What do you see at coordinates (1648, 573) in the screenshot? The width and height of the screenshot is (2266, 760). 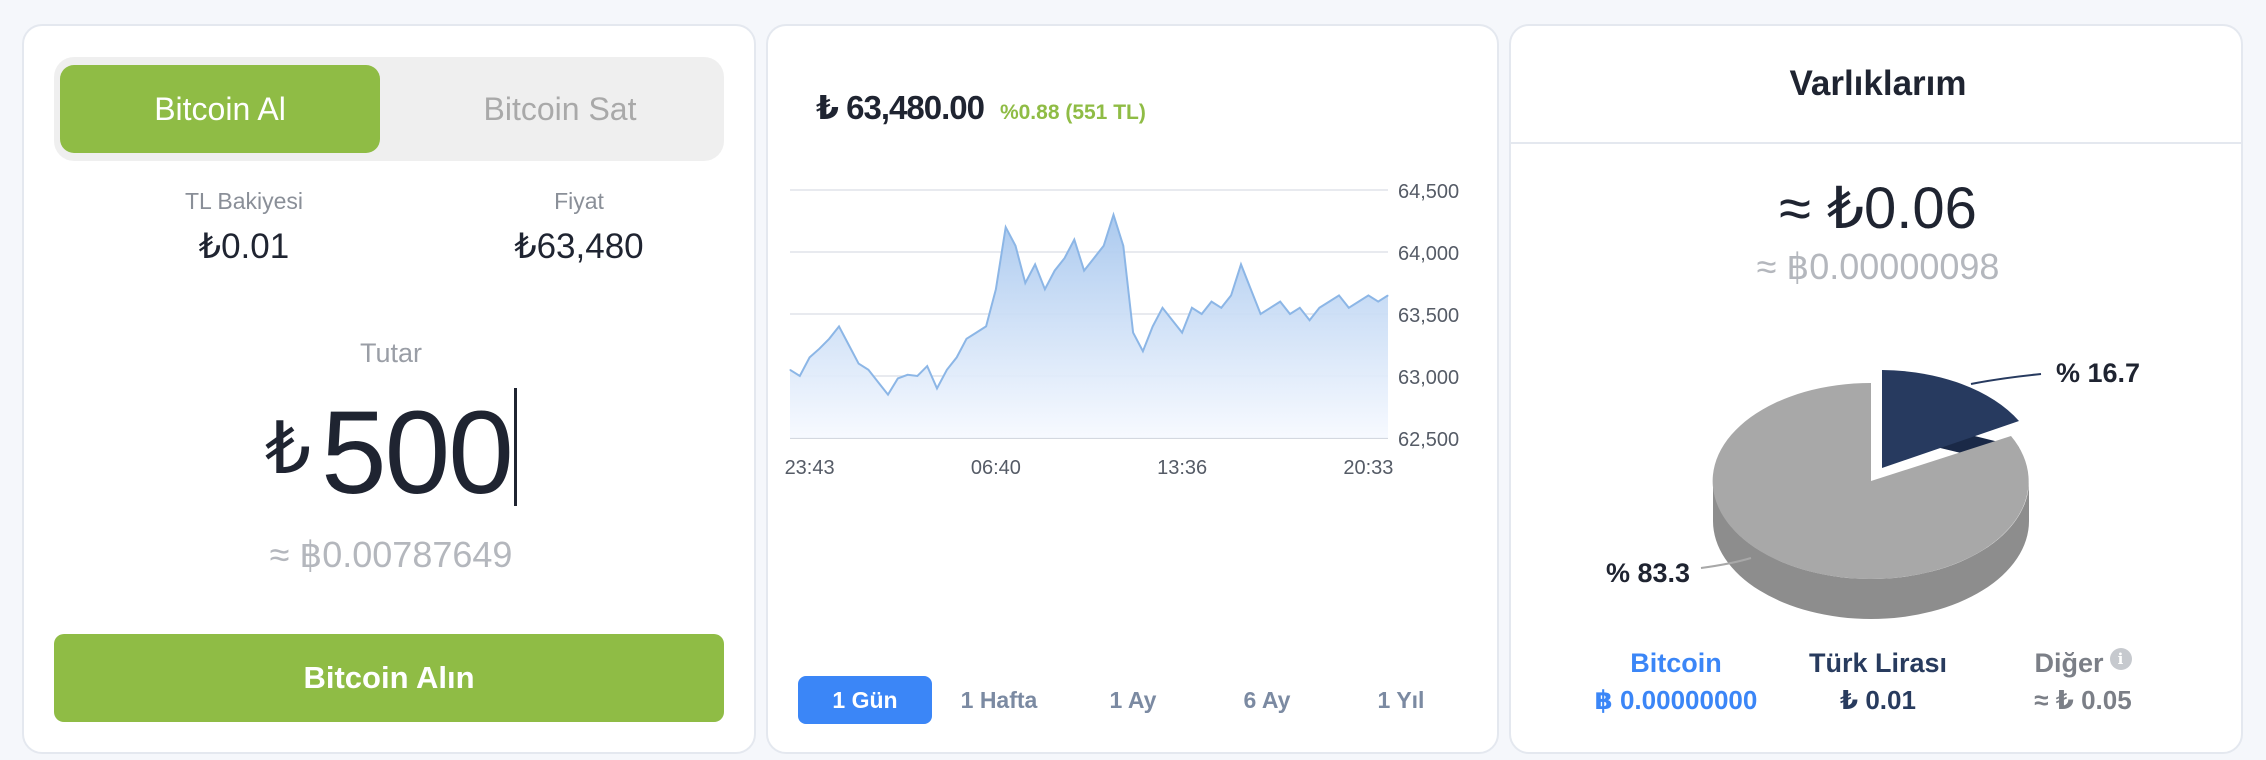 I see `pie-label-large: % 83.3` at bounding box center [1648, 573].